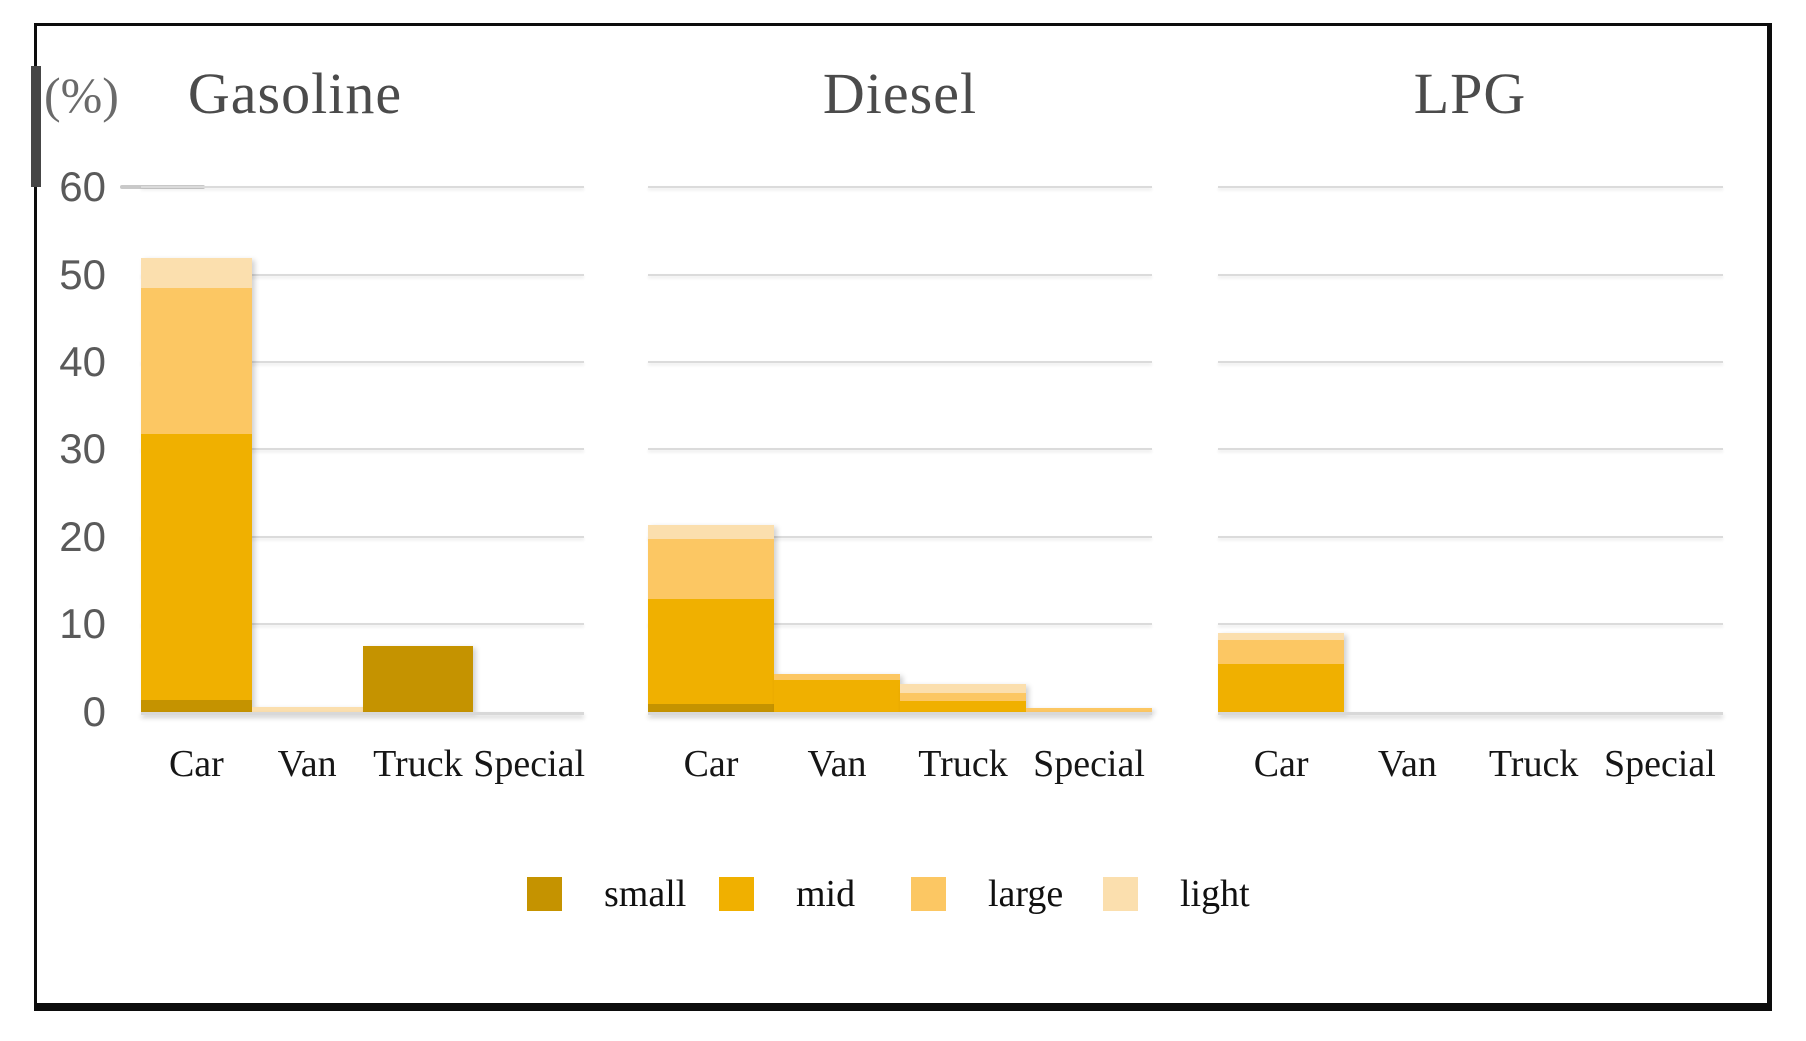  Describe the element at coordinates (529, 764) in the screenshot. I see `category-label-gasoline-special: Special` at that location.